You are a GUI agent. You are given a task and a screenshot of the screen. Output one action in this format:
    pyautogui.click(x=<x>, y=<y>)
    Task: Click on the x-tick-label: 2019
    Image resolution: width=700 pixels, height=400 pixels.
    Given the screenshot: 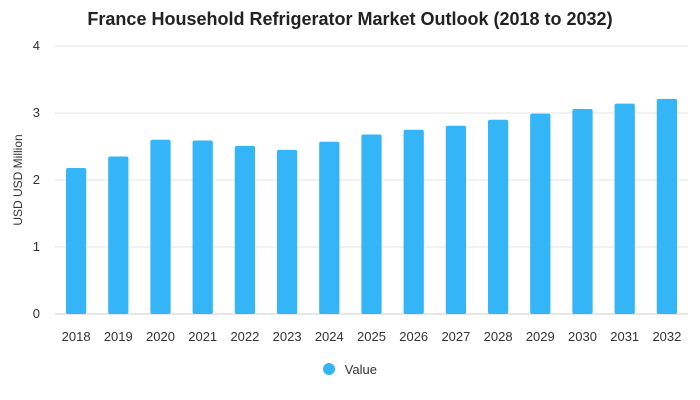 What is the action you would take?
    pyautogui.click(x=118, y=336)
    